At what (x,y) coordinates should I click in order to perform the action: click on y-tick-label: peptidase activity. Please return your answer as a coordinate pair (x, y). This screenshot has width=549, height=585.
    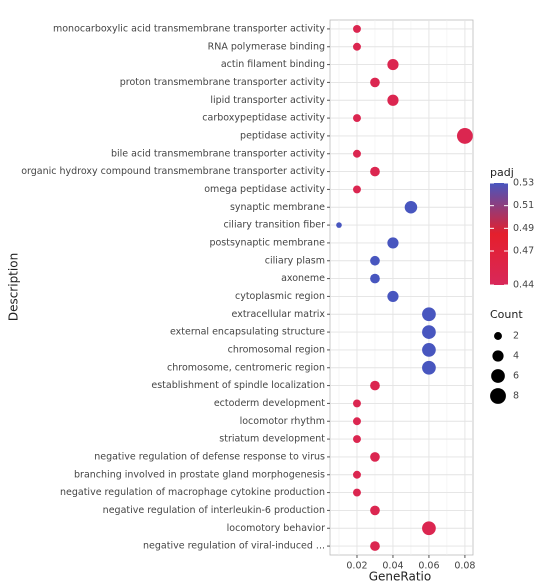
    Looking at the image, I should click on (282, 135).